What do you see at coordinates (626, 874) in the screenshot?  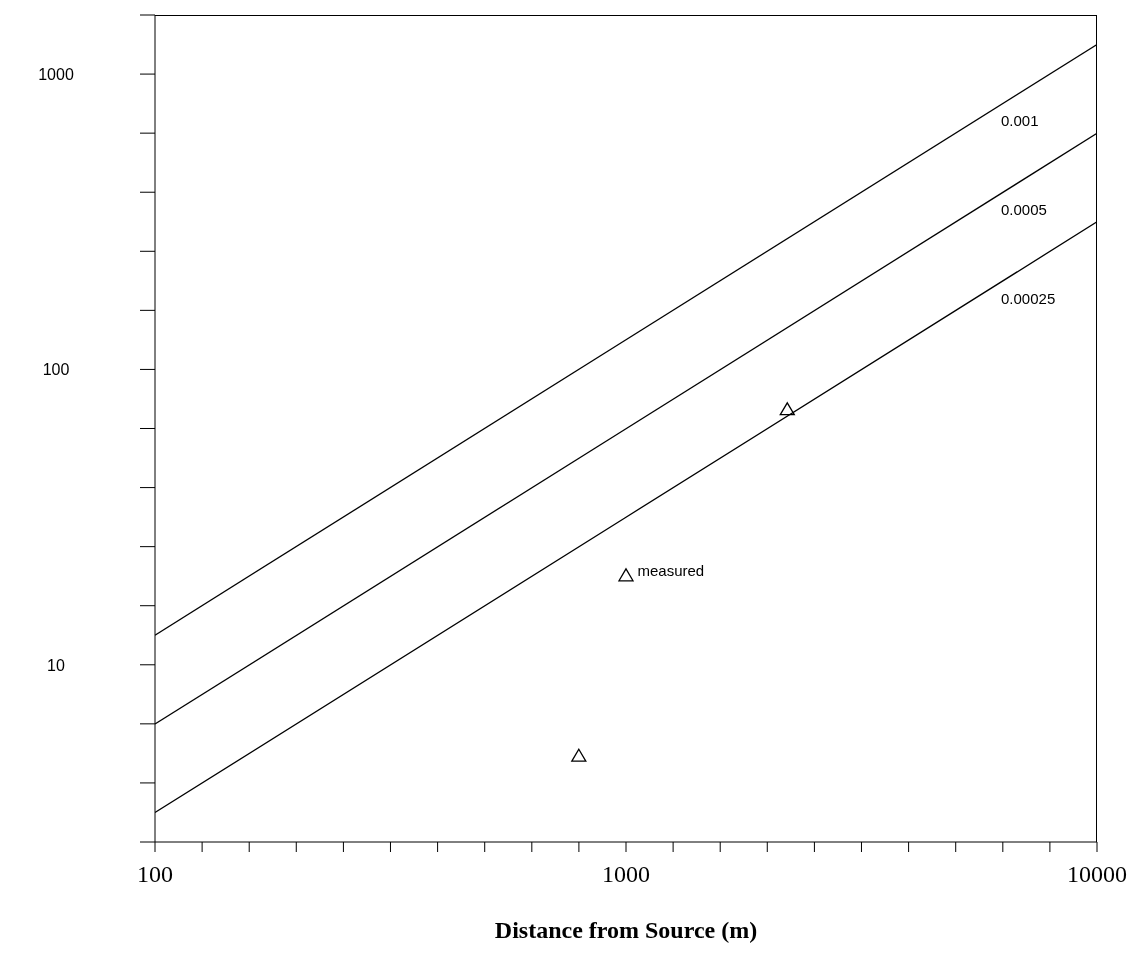 I see `x-tick-label: 1000` at bounding box center [626, 874].